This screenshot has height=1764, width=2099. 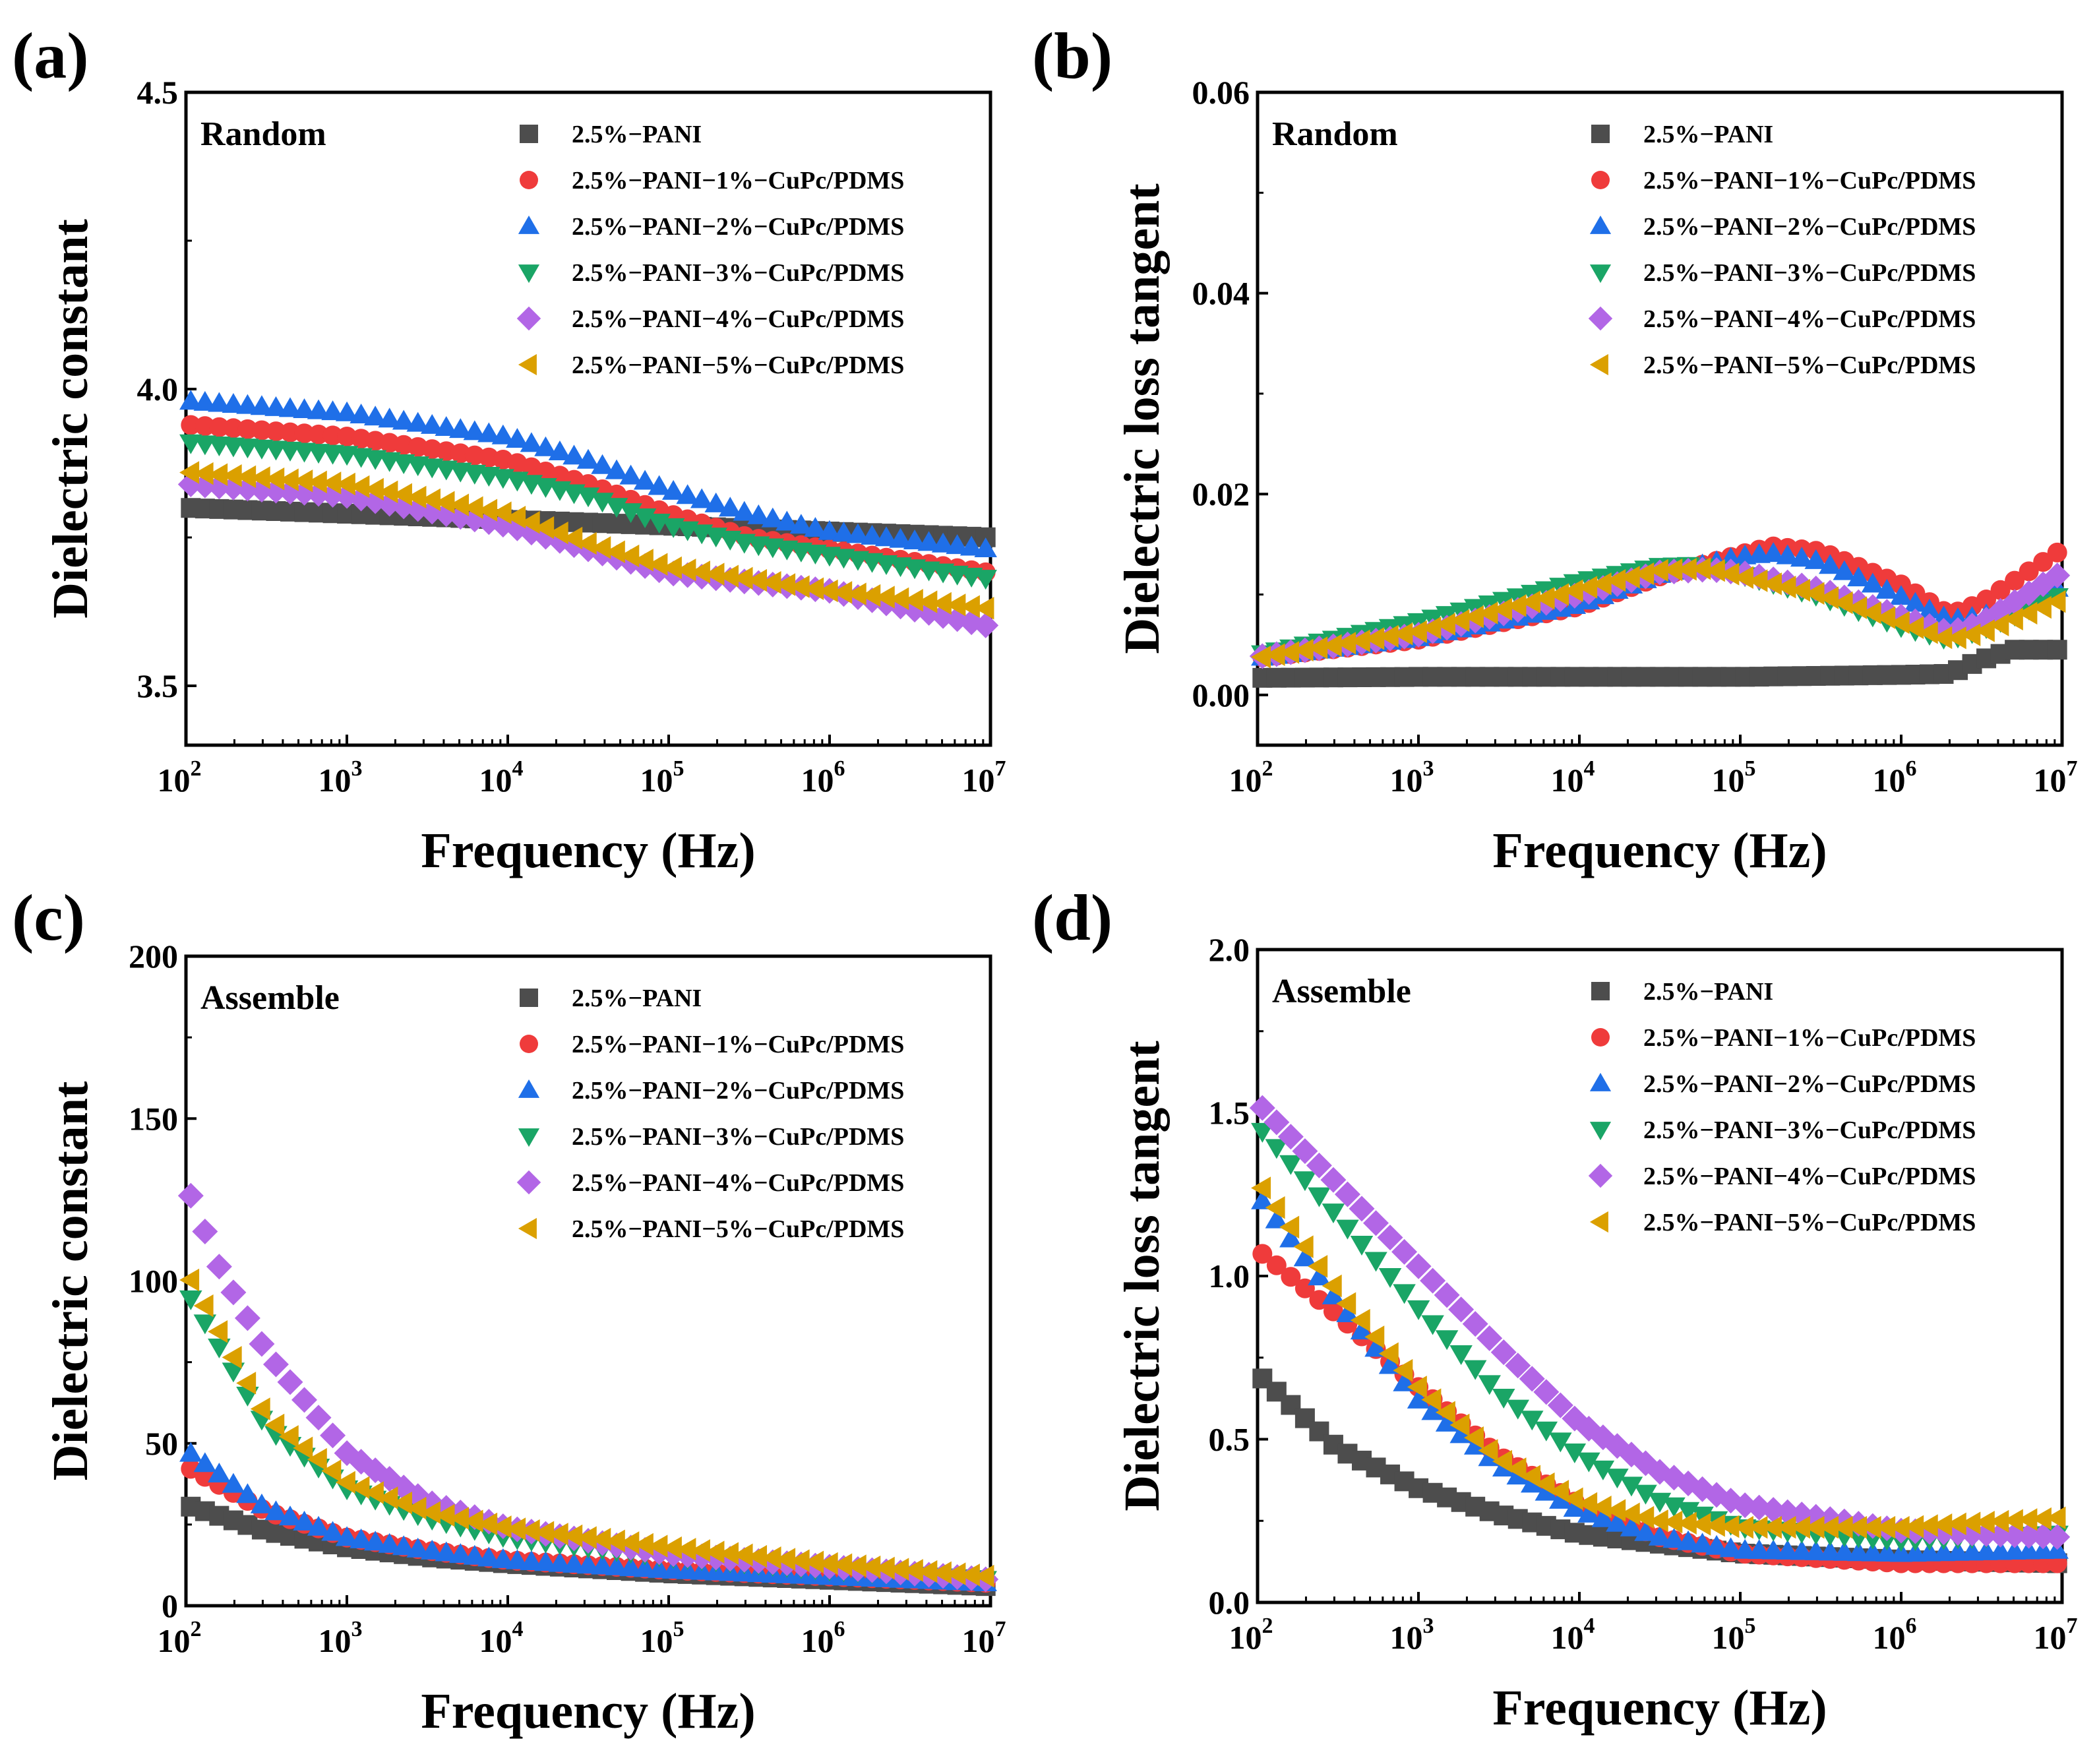 I want to click on x-tick-label: 10², so click(x=1251, y=1635).